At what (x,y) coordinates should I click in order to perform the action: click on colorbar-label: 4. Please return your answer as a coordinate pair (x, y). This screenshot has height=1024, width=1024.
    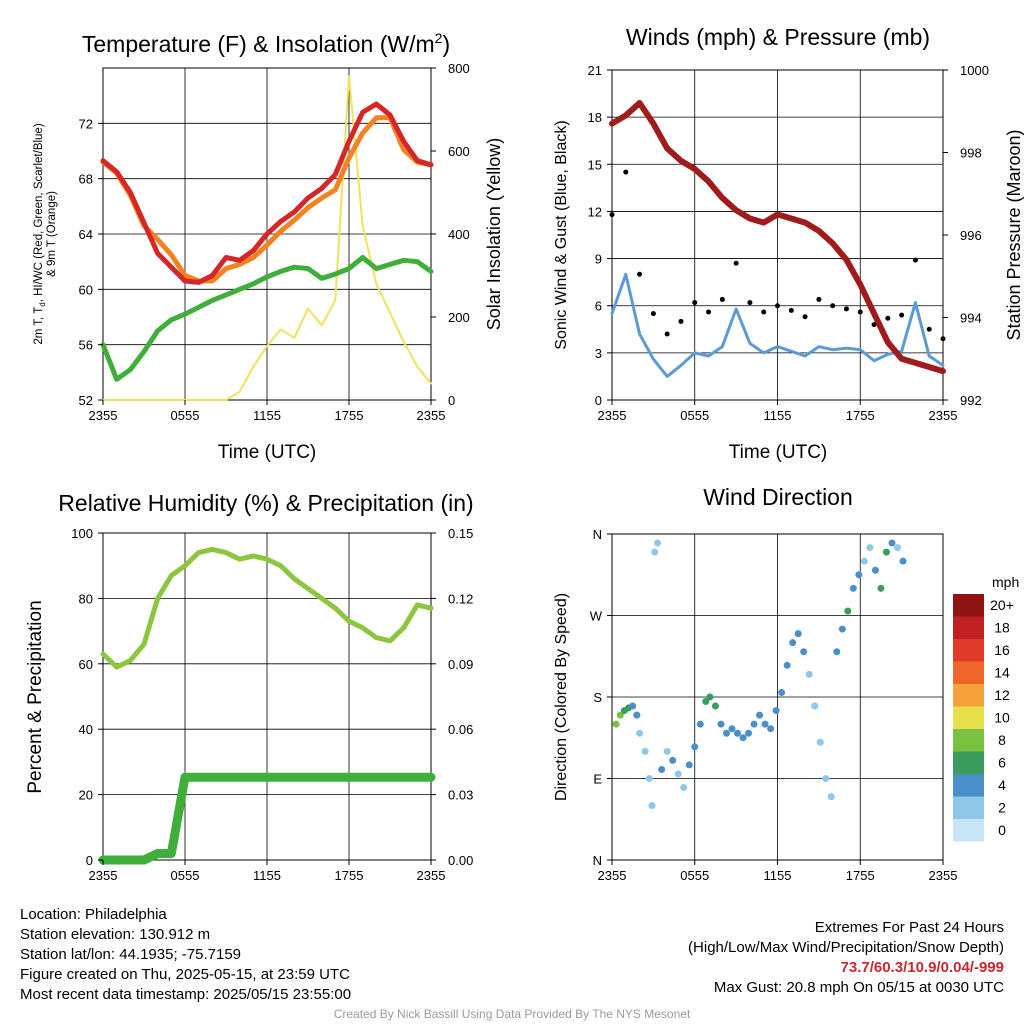
    Looking at the image, I should click on (1002, 785).